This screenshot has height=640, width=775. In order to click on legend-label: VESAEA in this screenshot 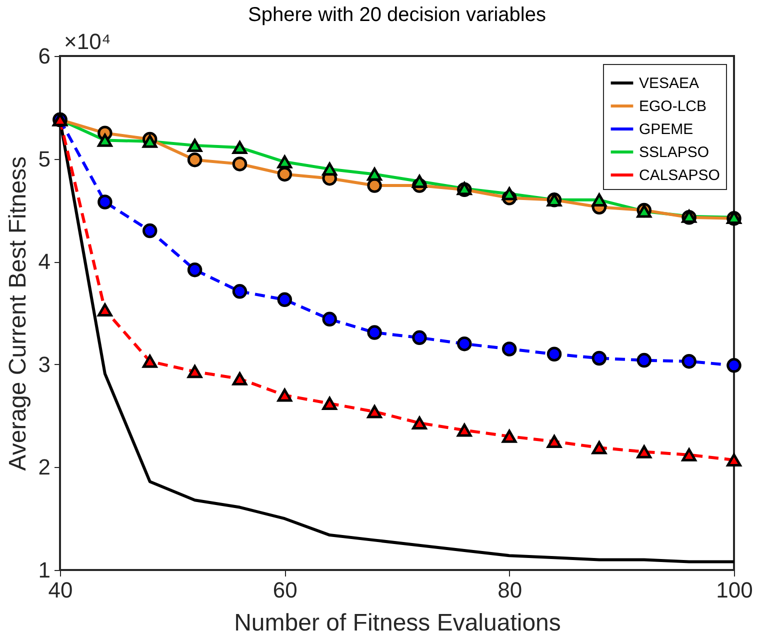, I will do `click(669, 83)`.